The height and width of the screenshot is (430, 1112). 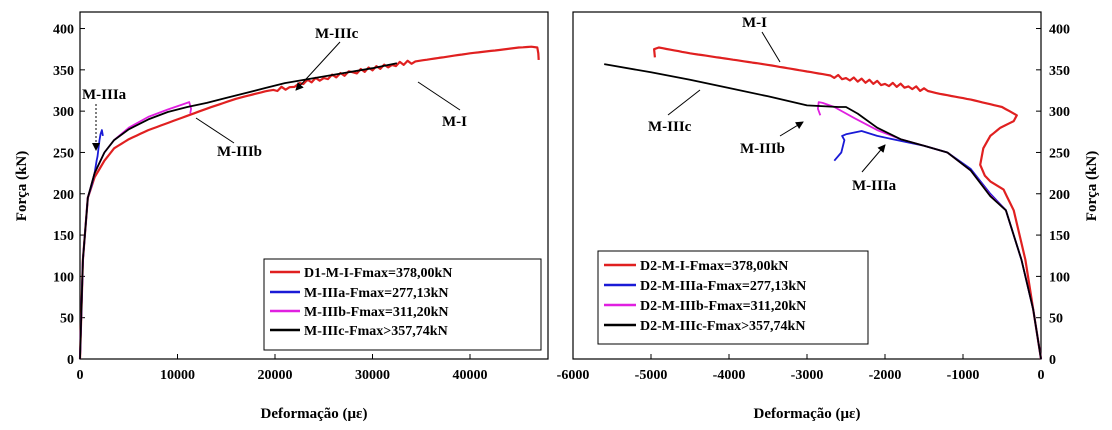 I want to click on right-ytick-label-4: 200, so click(x=1059, y=195).